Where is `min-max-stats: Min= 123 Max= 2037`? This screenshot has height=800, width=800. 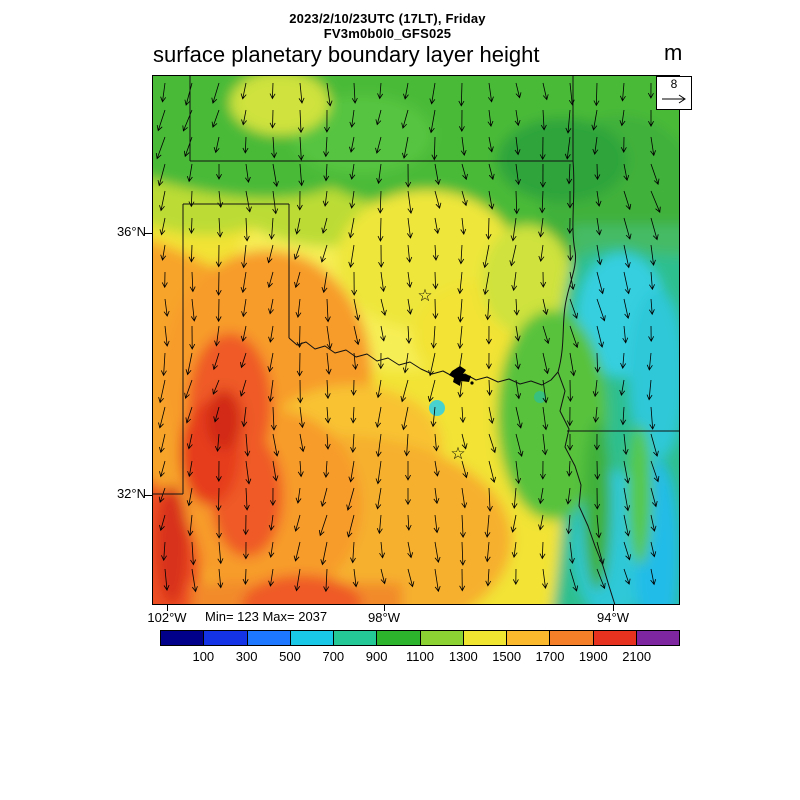
min-max-stats: Min= 123 Max= 2037 is located at coordinates (266, 616).